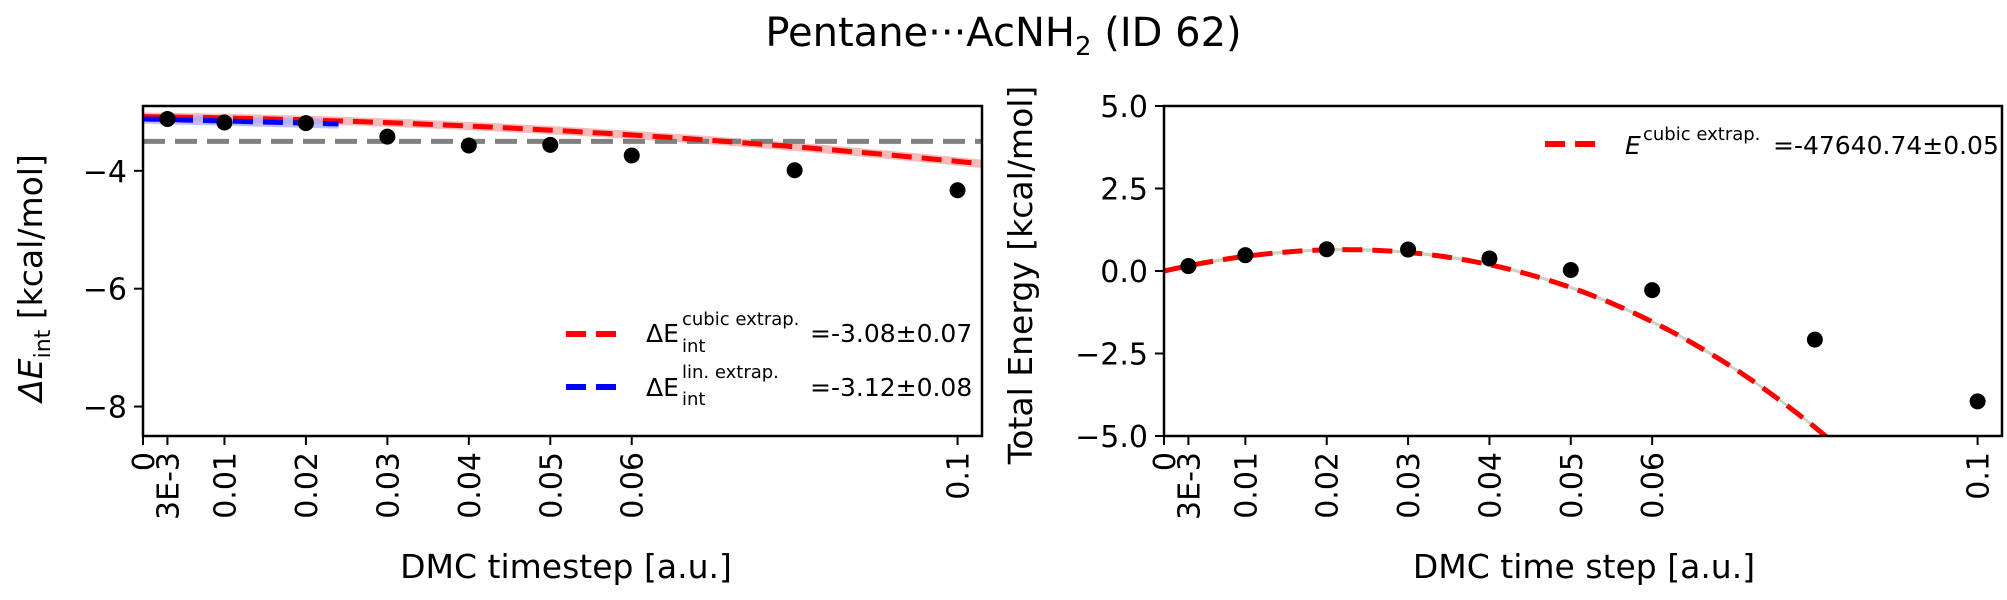 The width and height of the screenshot is (2007, 600). What do you see at coordinates (30, 242) in the screenshot?
I see `left-ylabel-tail: [kcal/mol]` at bounding box center [30, 242].